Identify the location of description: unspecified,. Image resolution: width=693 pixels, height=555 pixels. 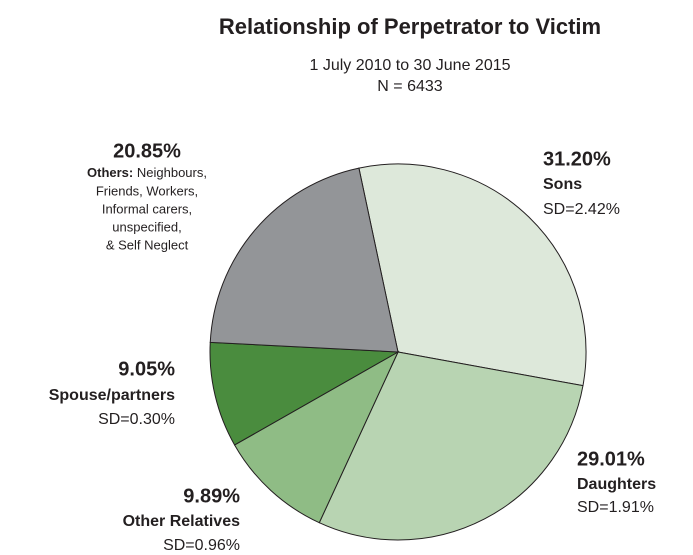
(146, 226).